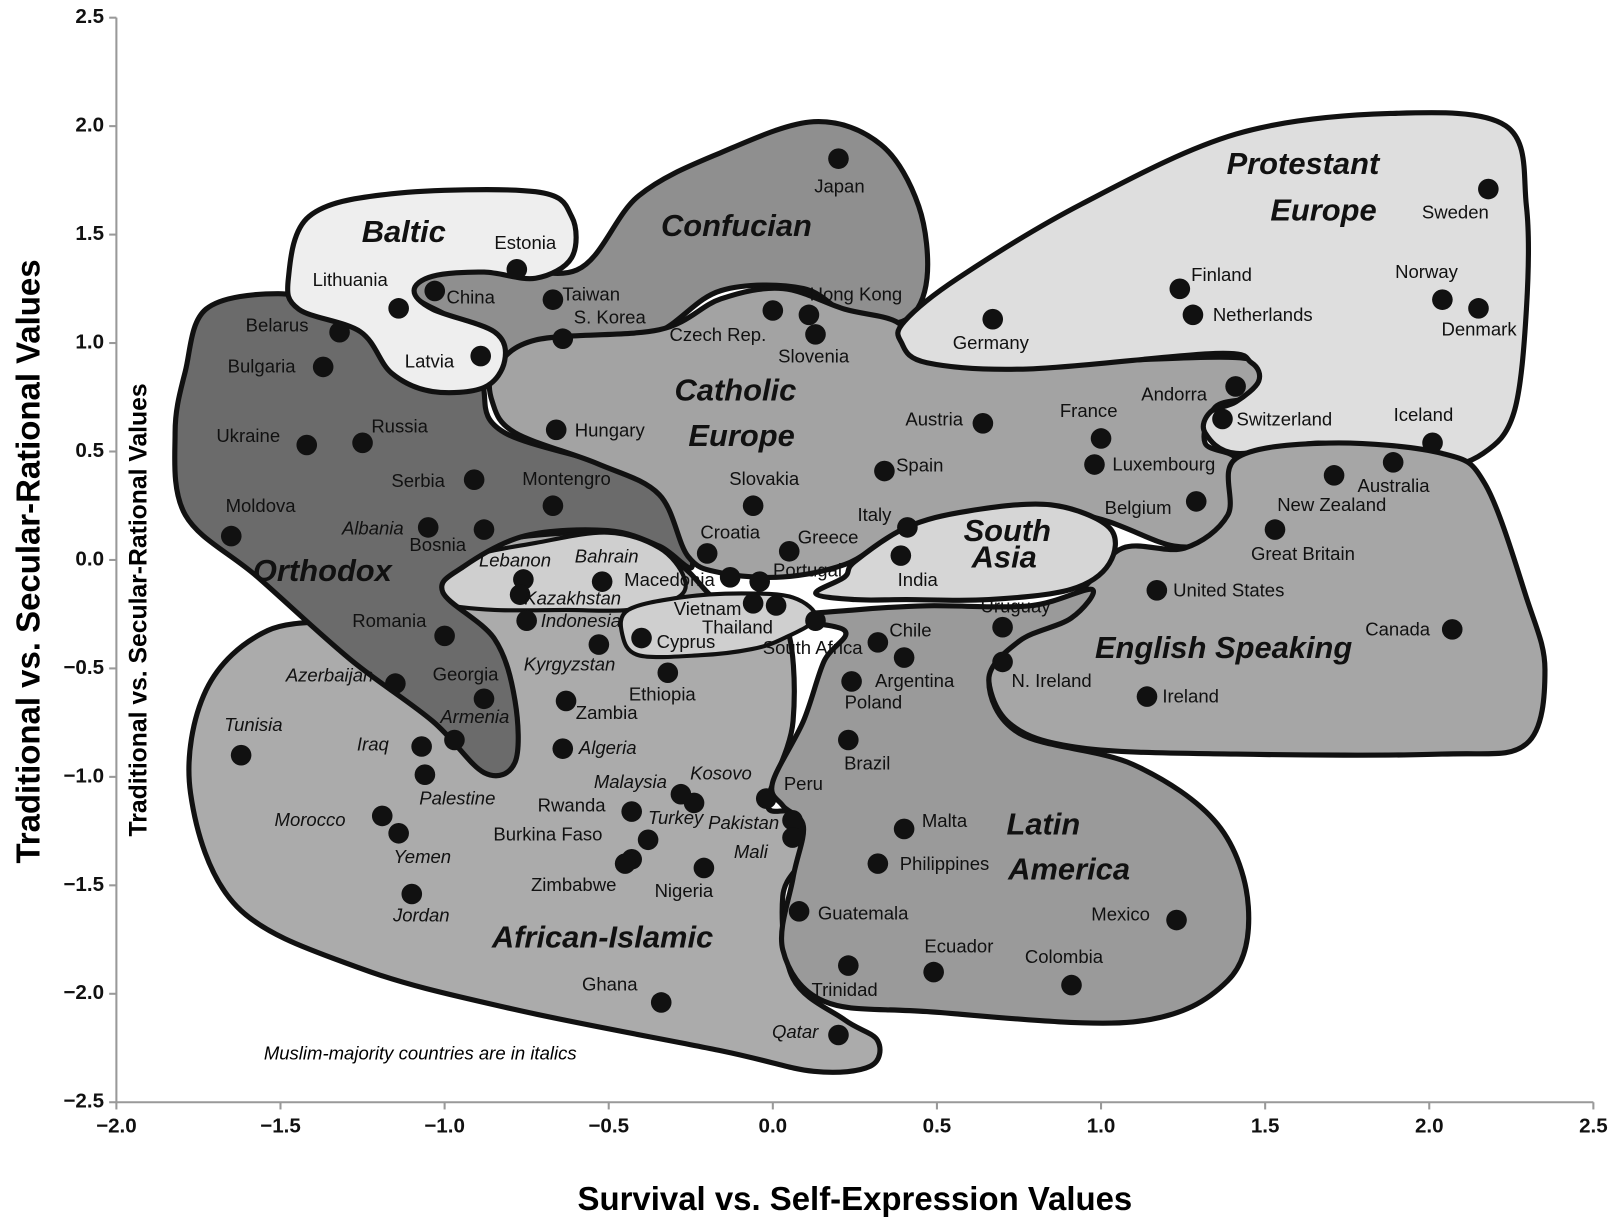 This screenshot has width=1615, height=1226. I want to click on point-label: Japan, so click(839, 186).